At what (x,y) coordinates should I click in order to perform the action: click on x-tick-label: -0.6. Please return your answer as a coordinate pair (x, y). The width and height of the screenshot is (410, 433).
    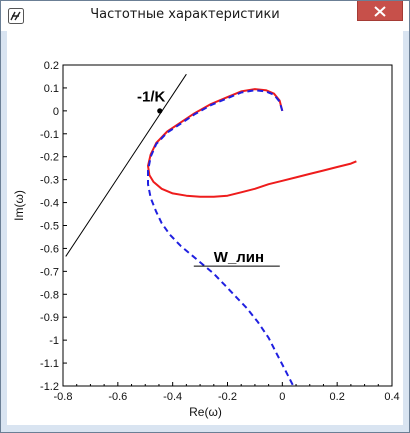
    Looking at the image, I should click on (117, 397).